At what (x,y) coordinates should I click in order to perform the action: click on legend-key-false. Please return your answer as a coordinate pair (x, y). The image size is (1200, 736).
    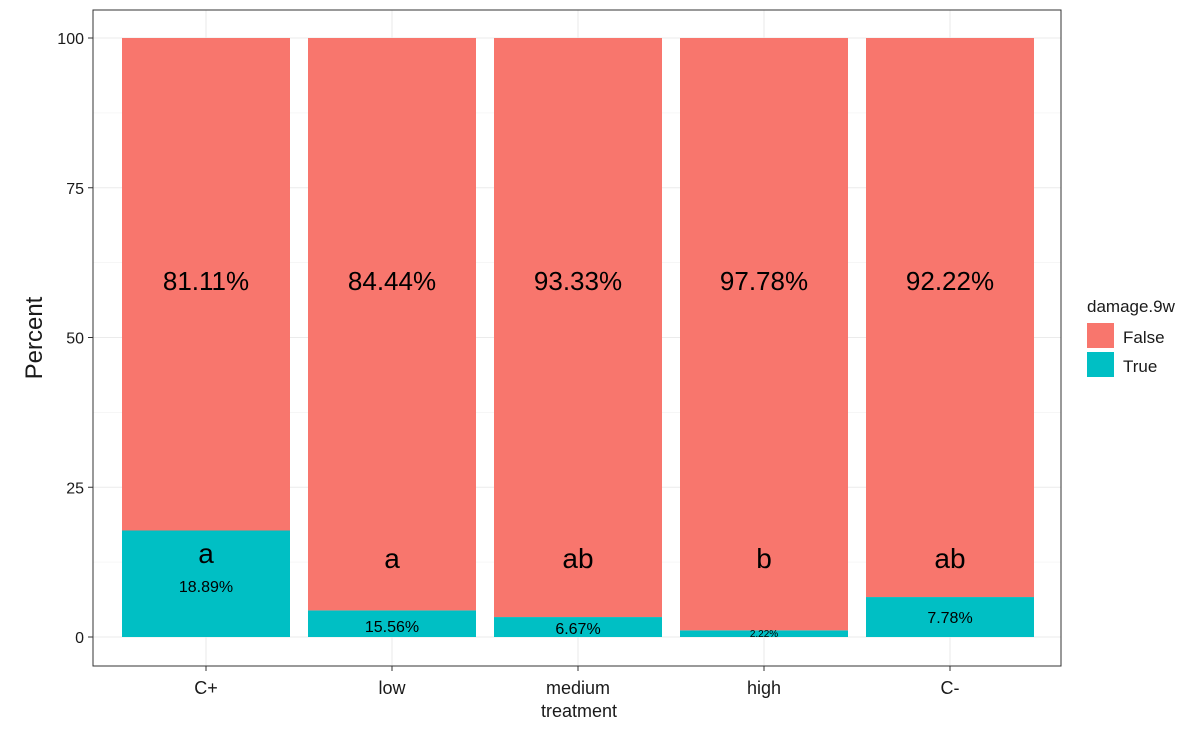
    Looking at the image, I should click on (1100, 335).